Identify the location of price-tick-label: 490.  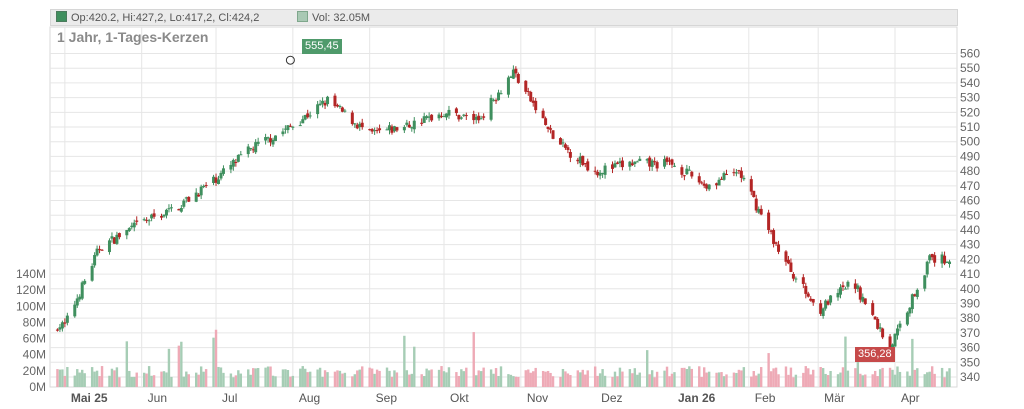
(970, 156).